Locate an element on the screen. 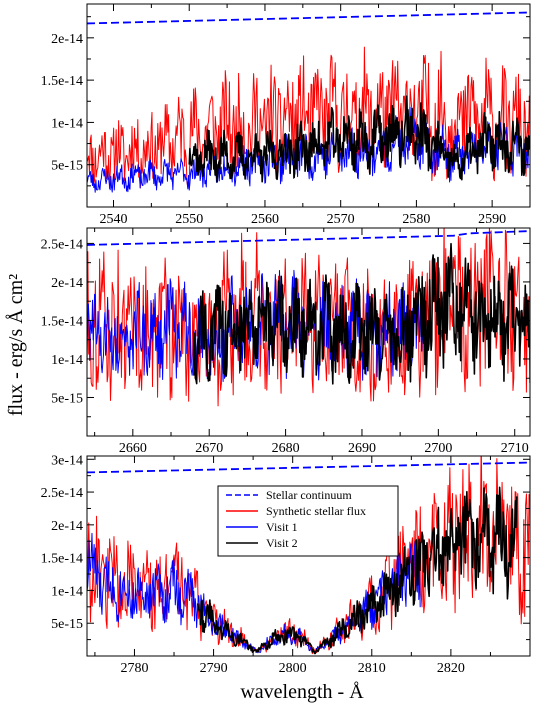 This screenshot has height=706, width=545. x-tick-label: 2790 is located at coordinates (214, 668).